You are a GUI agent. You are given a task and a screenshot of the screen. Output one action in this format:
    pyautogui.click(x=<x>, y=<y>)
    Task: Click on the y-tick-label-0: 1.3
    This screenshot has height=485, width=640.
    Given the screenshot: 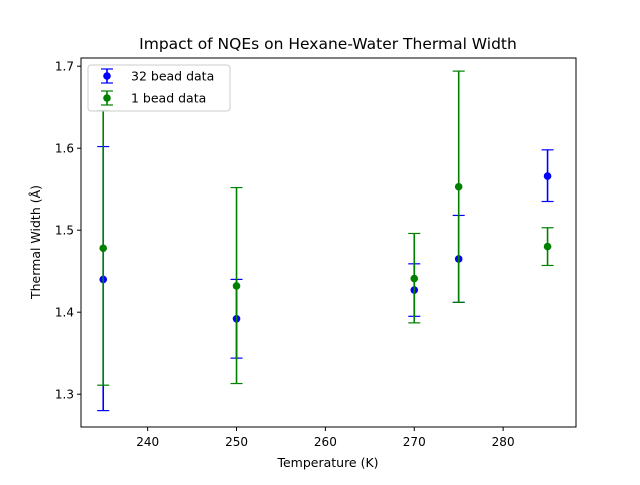 What is the action you would take?
    pyautogui.click(x=64, y=395)
    